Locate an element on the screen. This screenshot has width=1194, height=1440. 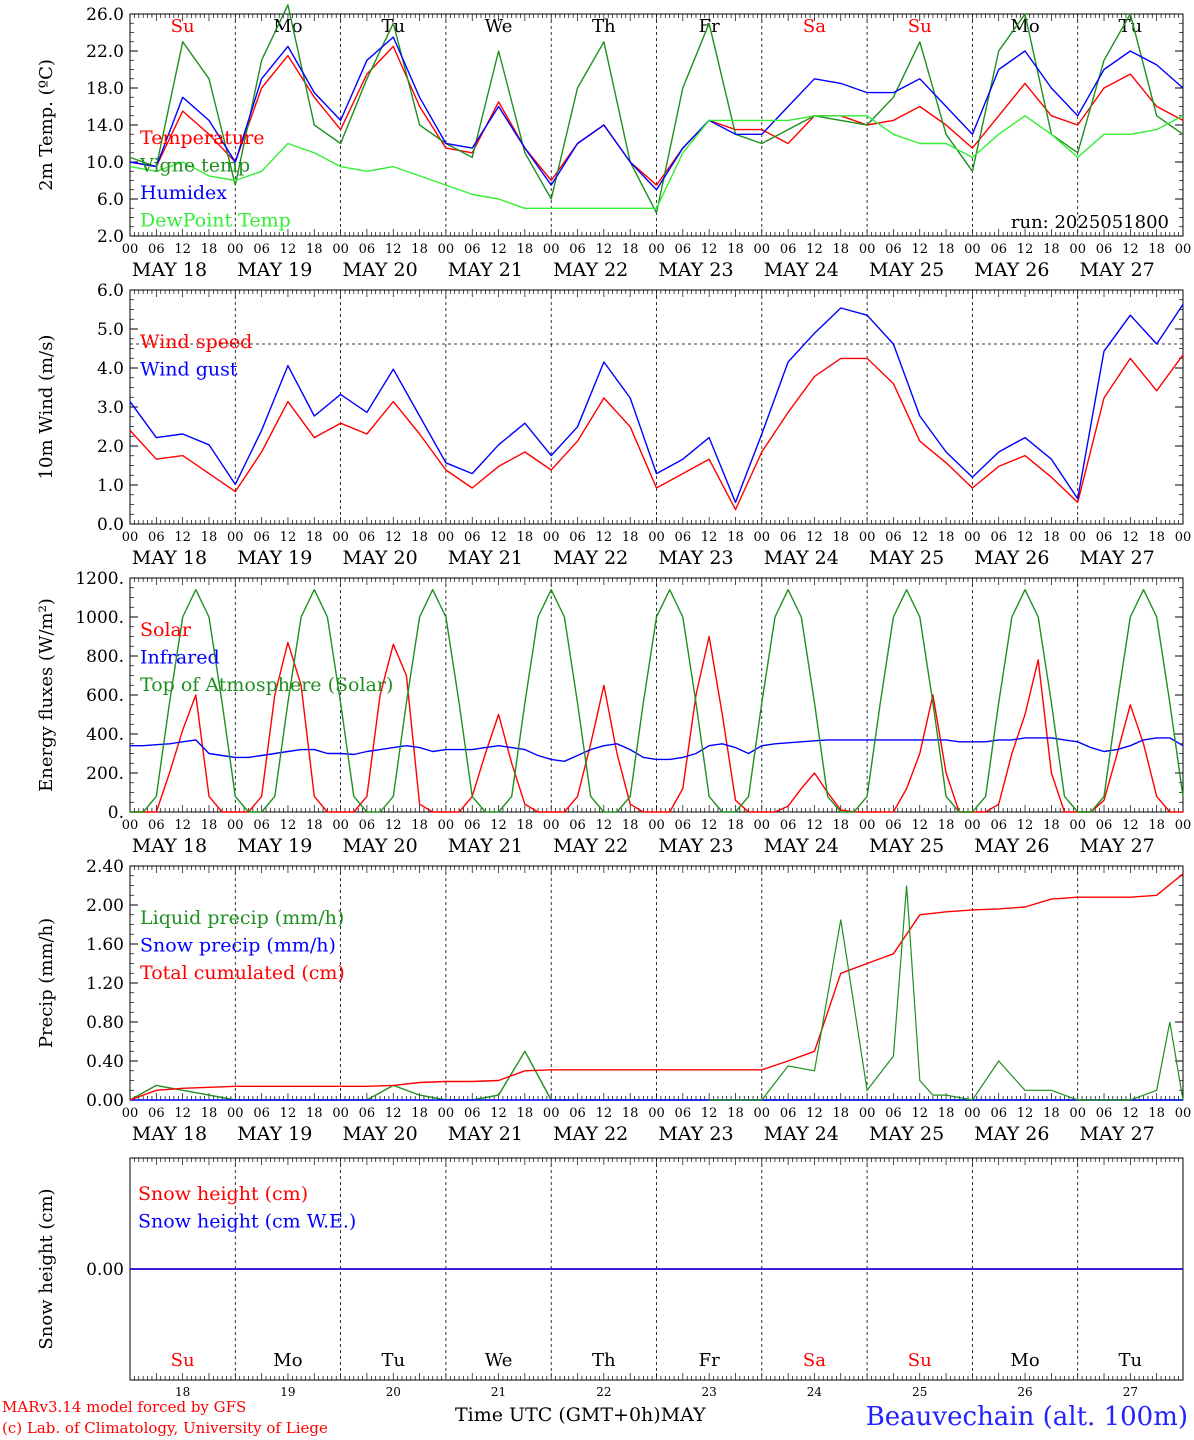
legend-entry: Snow precip (mm/h) is located at coordinates (238, 946).